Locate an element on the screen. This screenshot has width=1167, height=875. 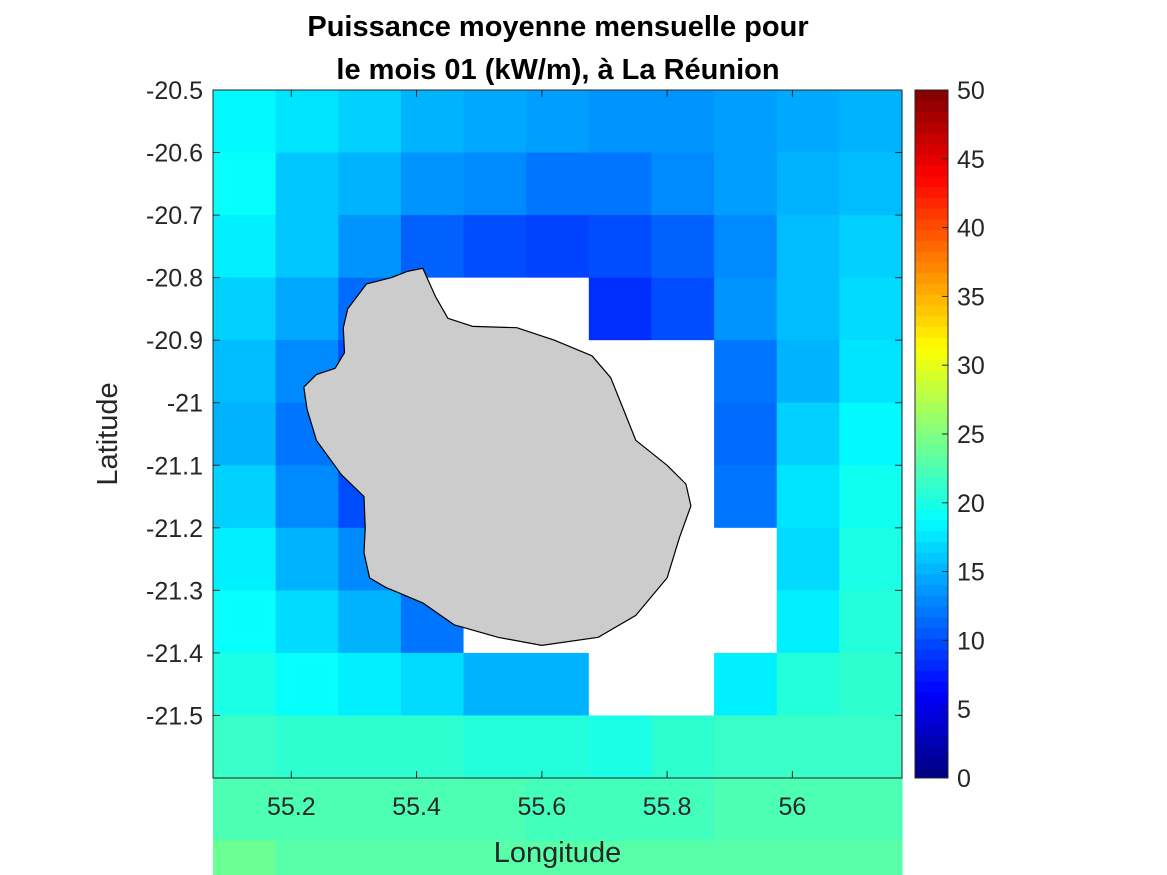
chart-title-line-1: Puissance moyenne mensuelle pour is located at coordinates (557, 27).